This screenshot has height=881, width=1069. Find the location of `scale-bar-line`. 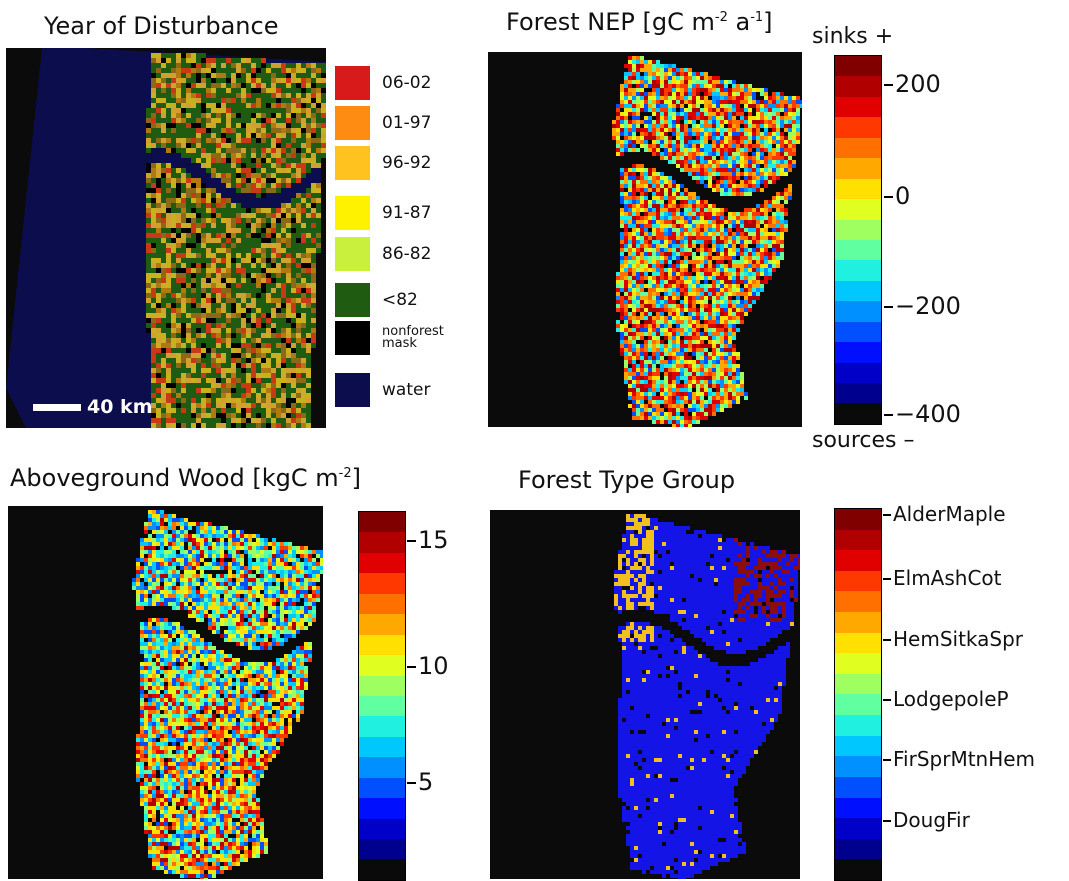

scale-bar-line is located at coordinates (57, 407).